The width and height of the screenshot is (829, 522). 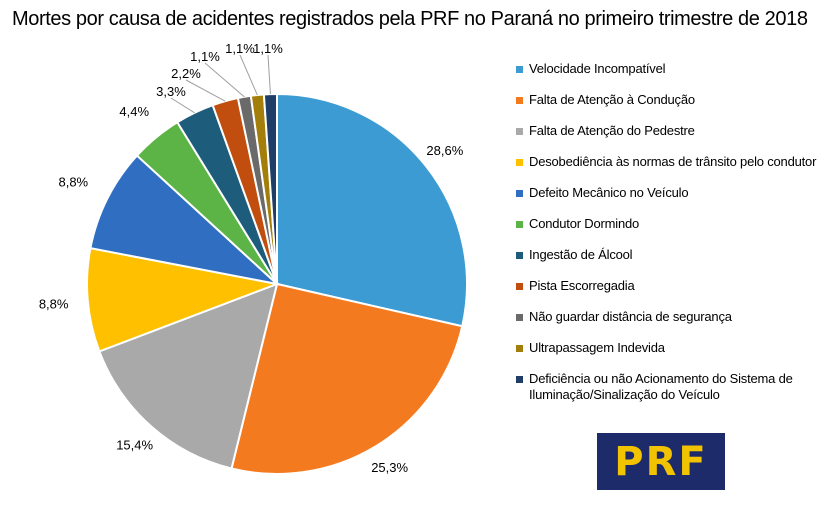 What do you see at coordinates (183, 299) in the screenshot?
I see `pie-slice-desobediencia-as-normas-de-transito-pelo-condutor` at bounding box center [183, 299].